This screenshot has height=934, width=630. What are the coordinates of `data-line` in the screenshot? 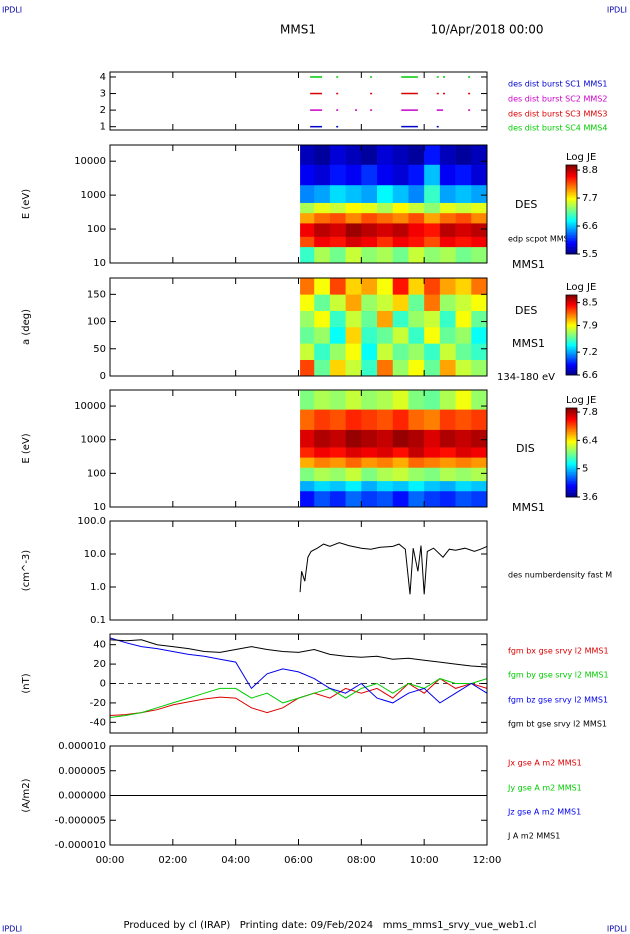 It's located at (298, 670).